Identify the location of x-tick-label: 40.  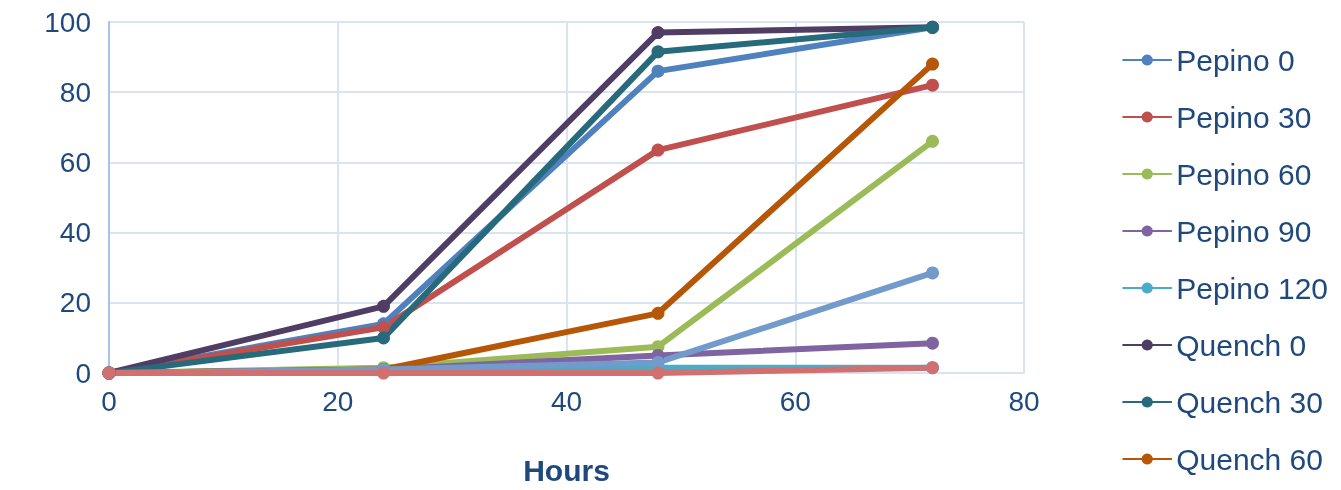
(566, 401).